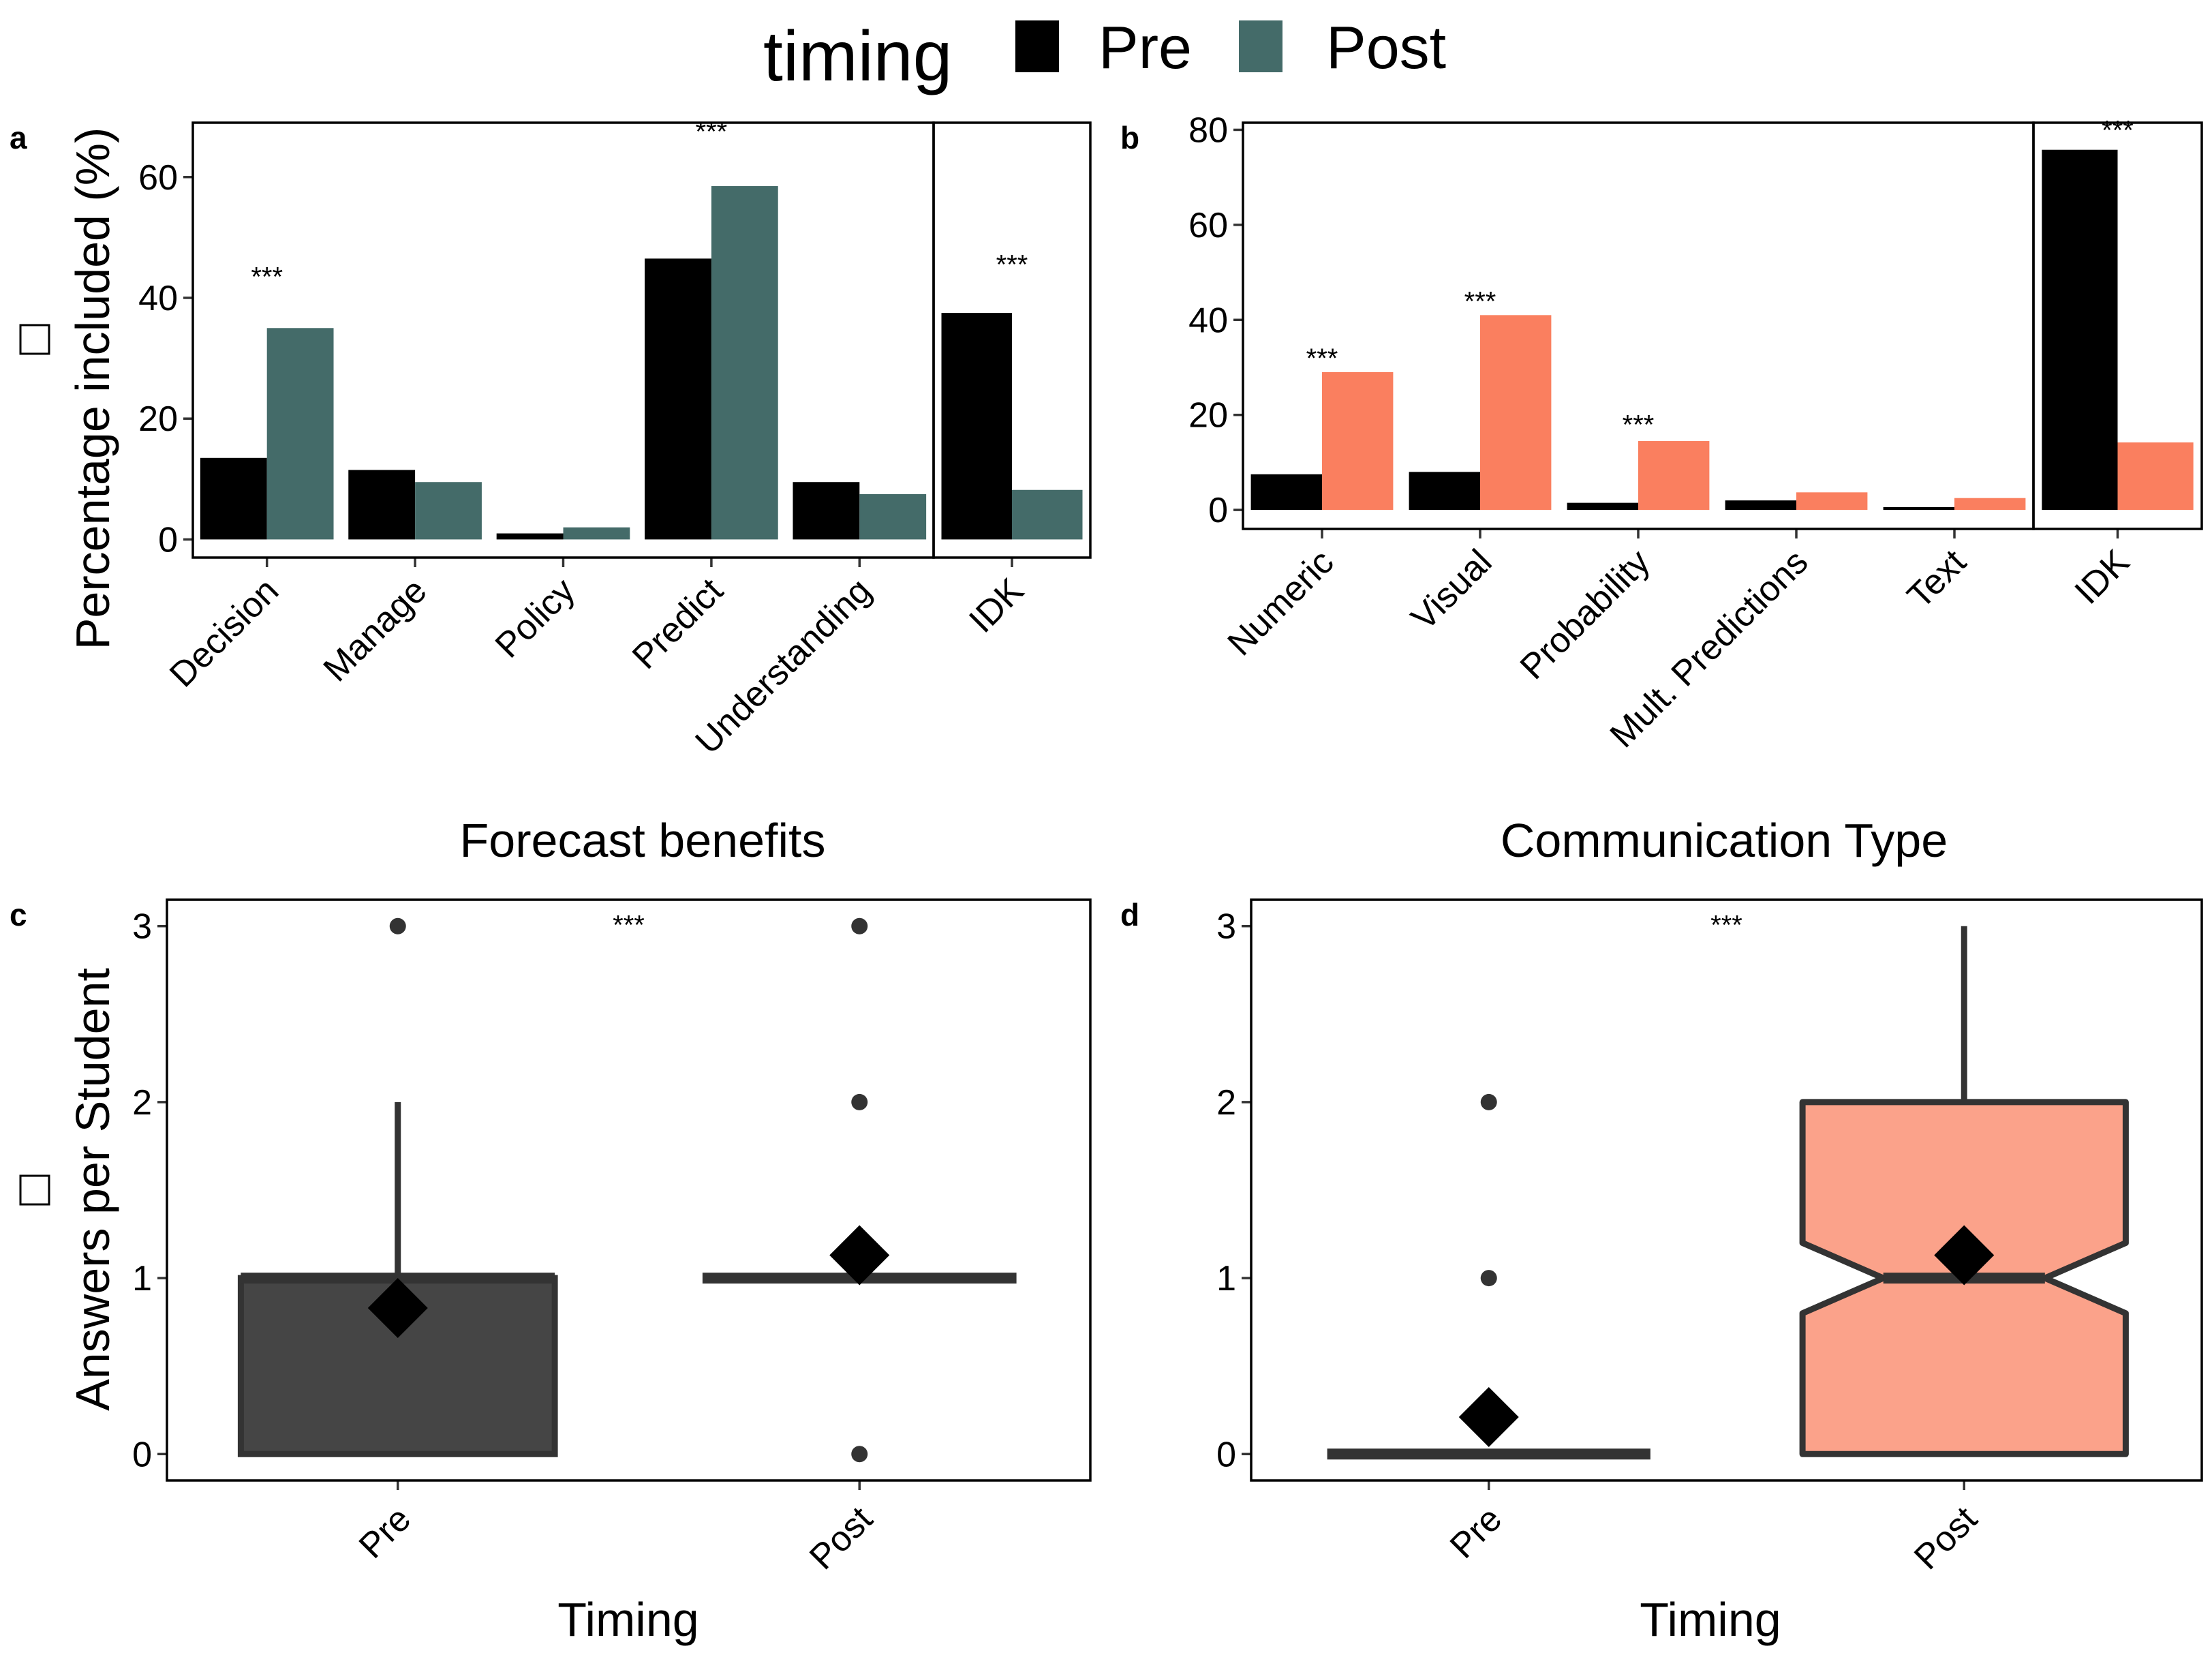 This screenshot has height=1657, width=2212. What do you see at coordinates (158, 419) in the screenshot?
I see `panel-a-ytick-label-20: 20` at bounding box center [158, 419].